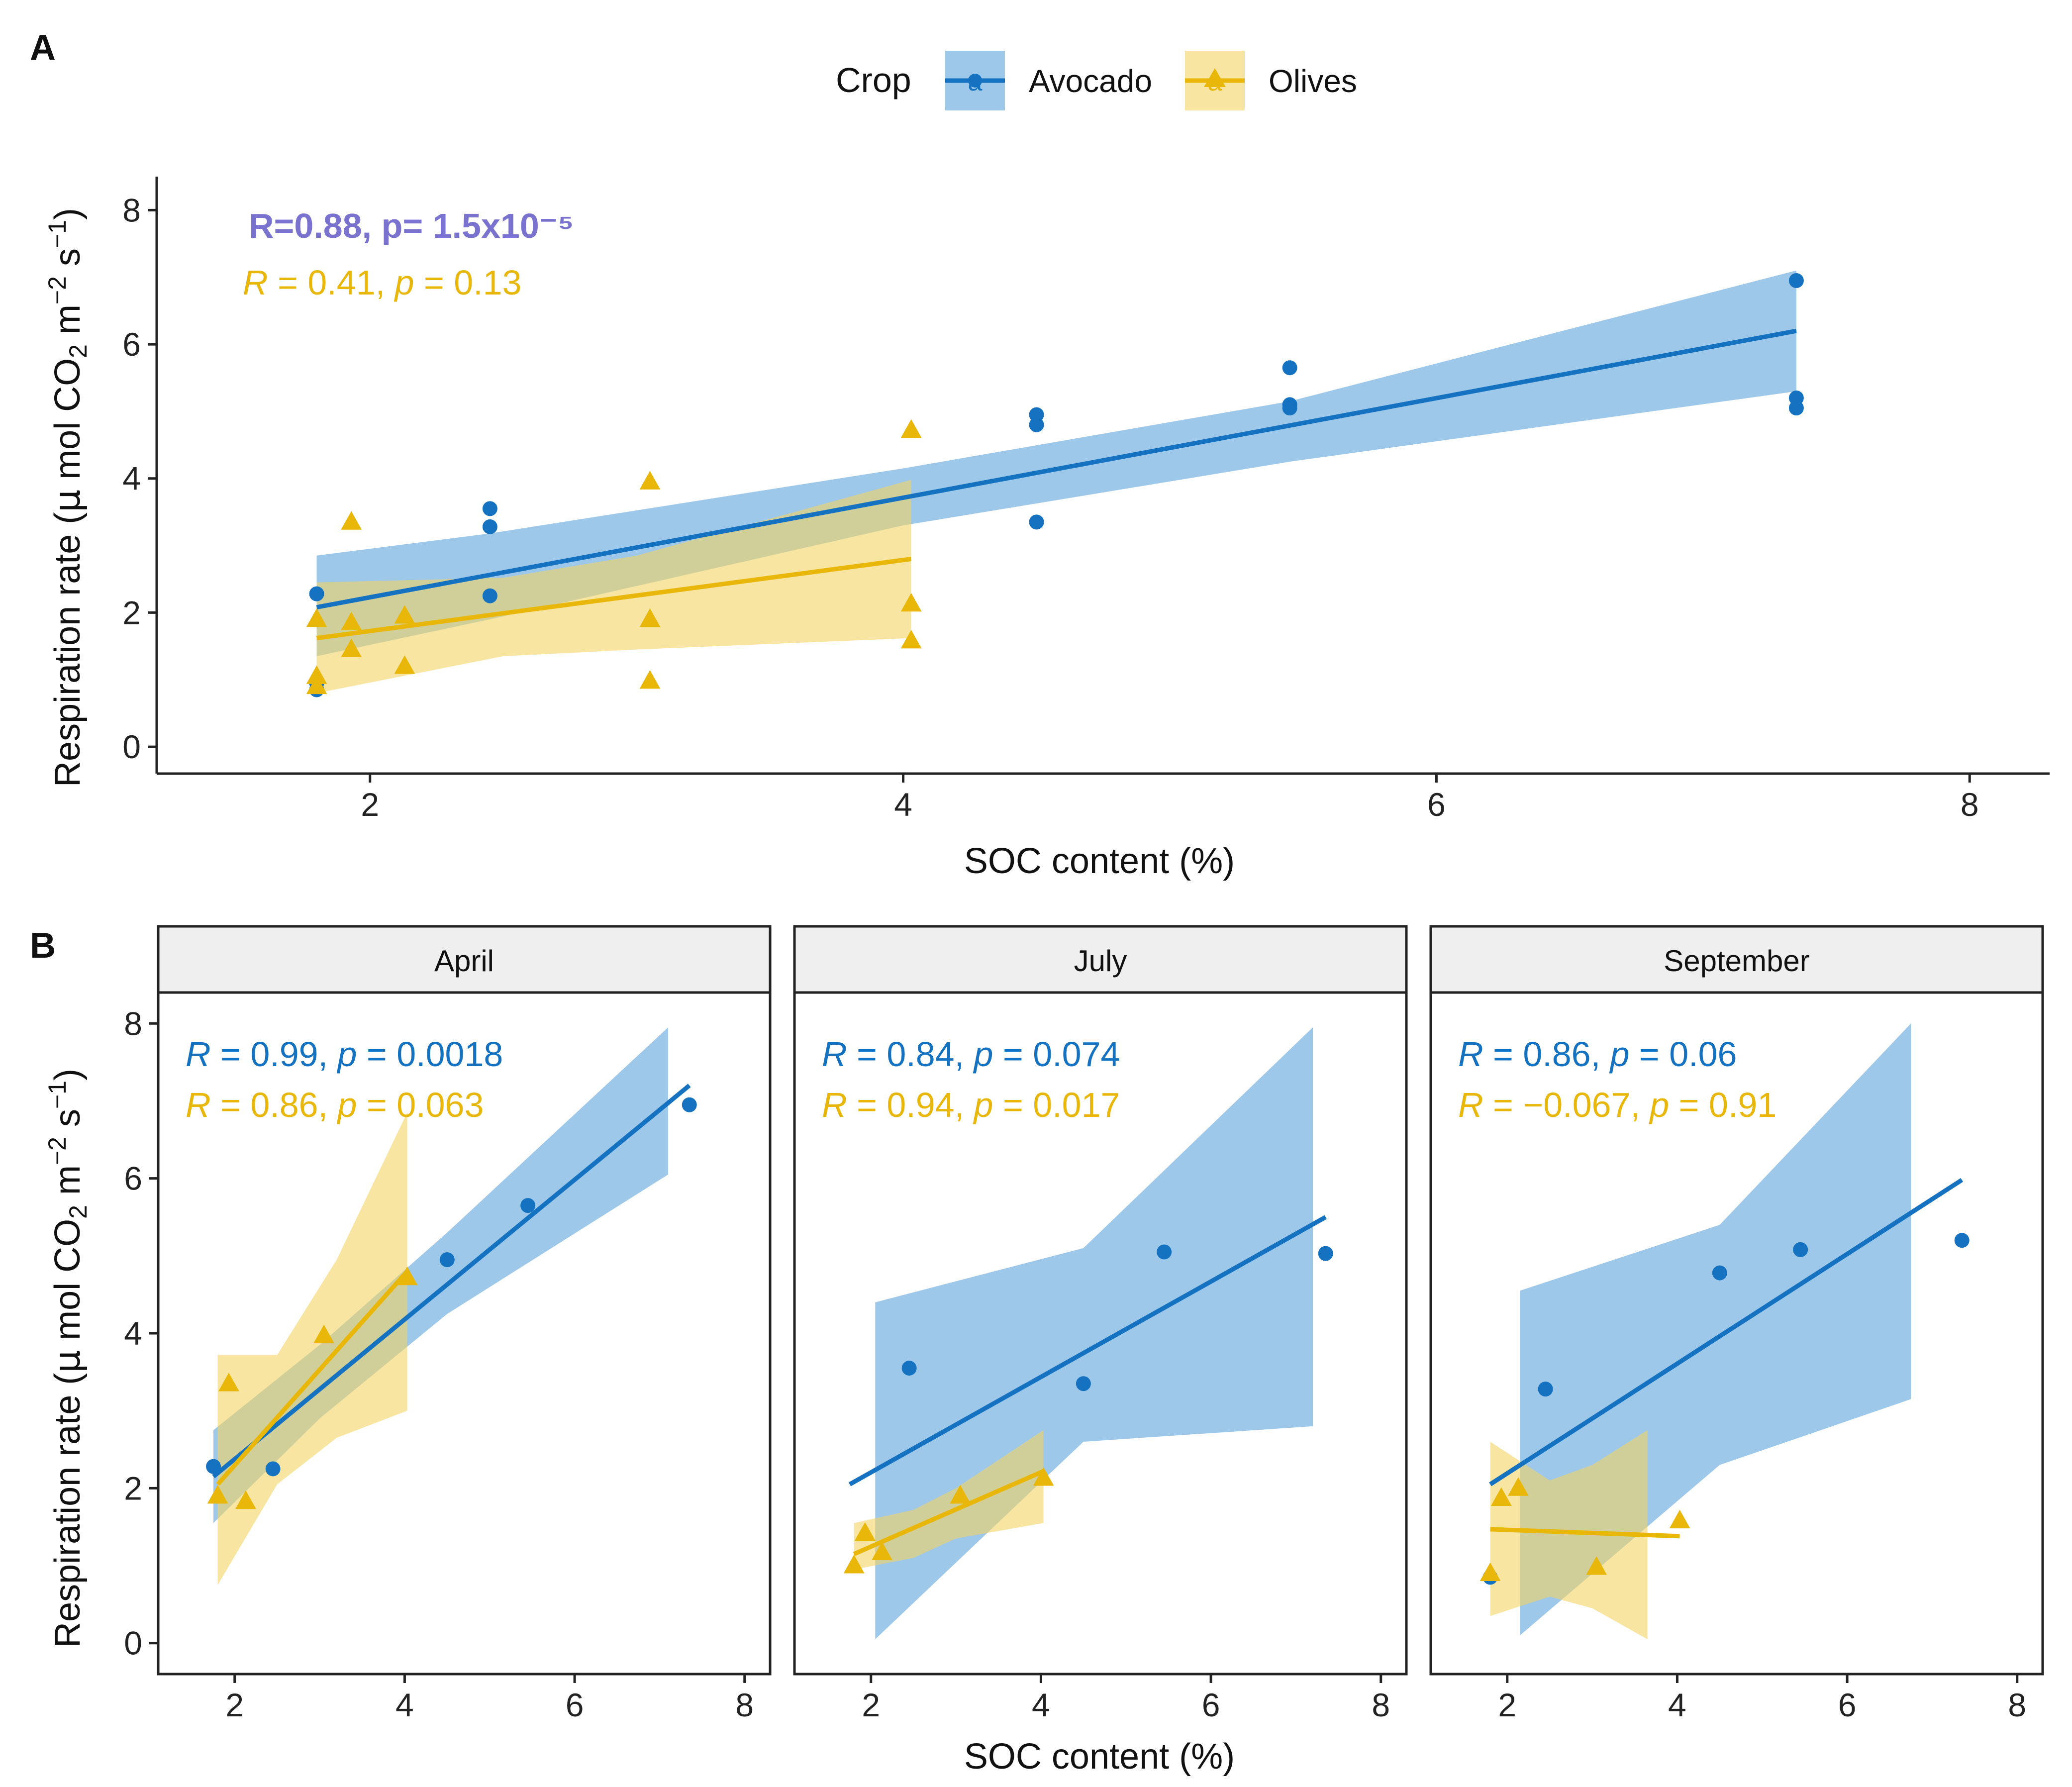 The height and width of the screenshot is (1787, 2072). Describe the element at coordinates (1683, 1054) in the screenshot. I see `facet-september-stat-avocado-part: = 0.06` at that location.